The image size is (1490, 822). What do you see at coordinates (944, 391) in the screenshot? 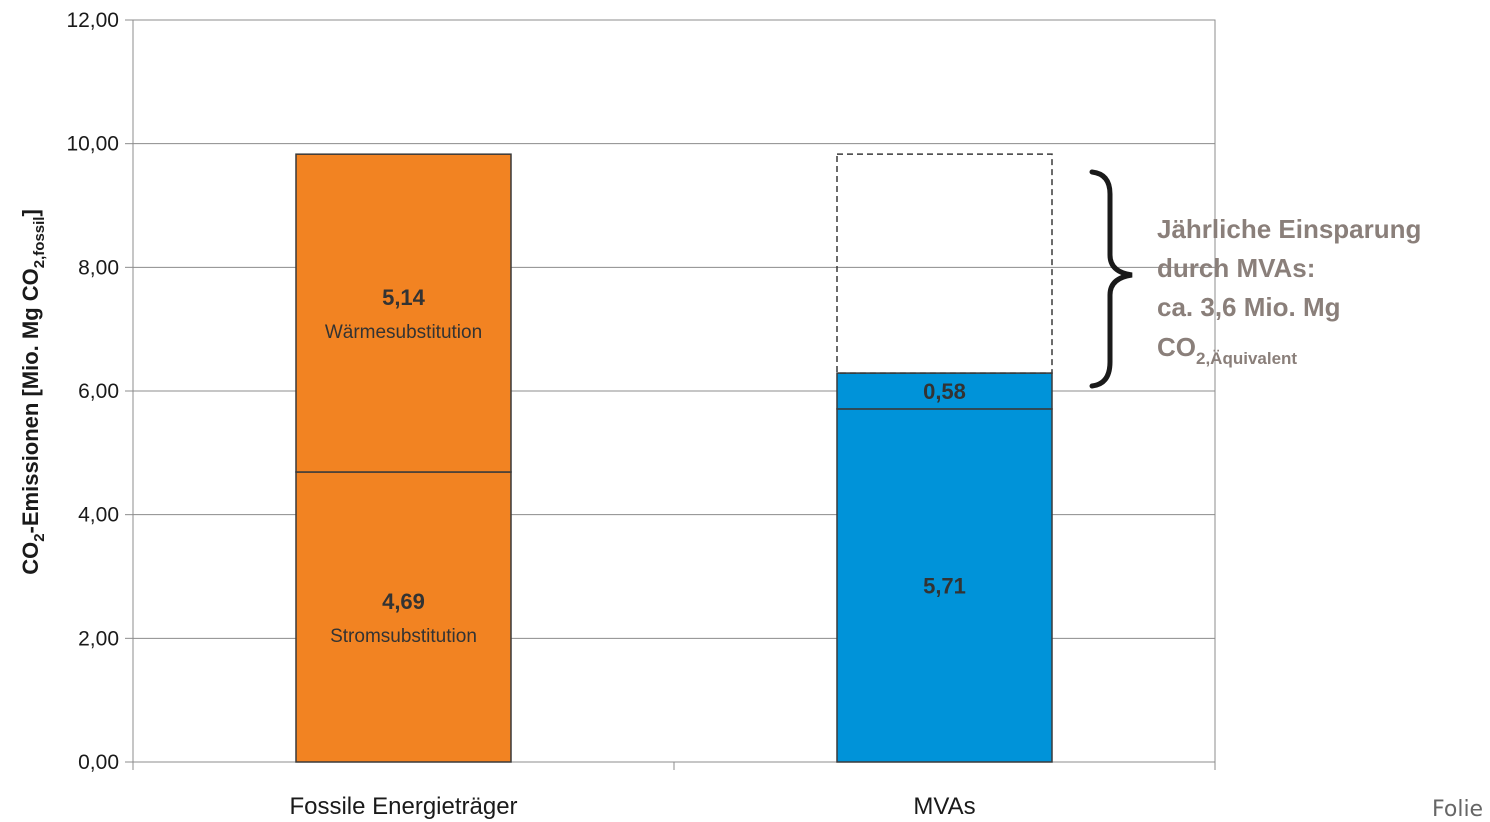
I see `data-label: 0,58` at bounding box center [944, 391].